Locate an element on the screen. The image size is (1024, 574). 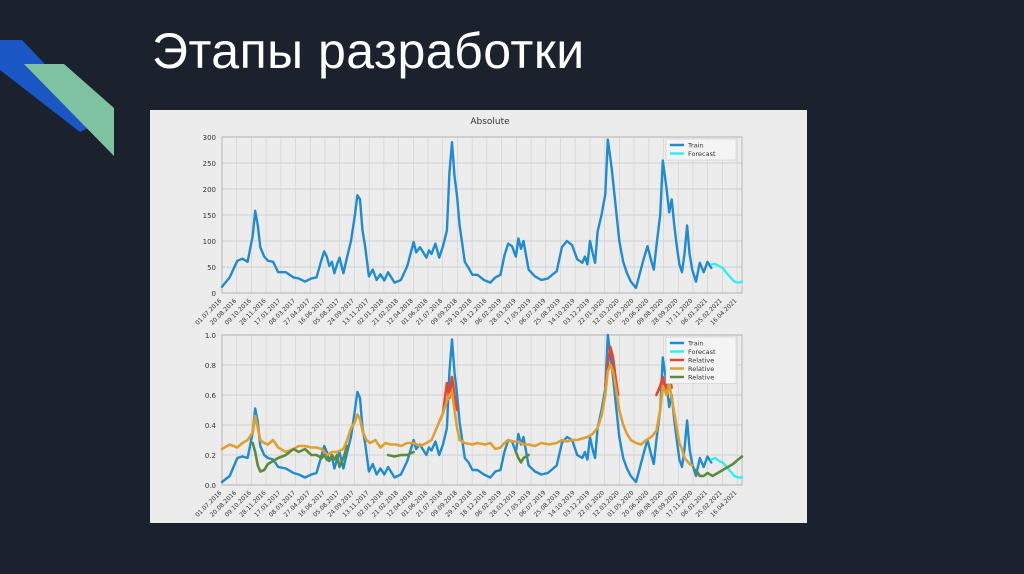
y-tick-label: 200 is located at coordinates (209, 190).